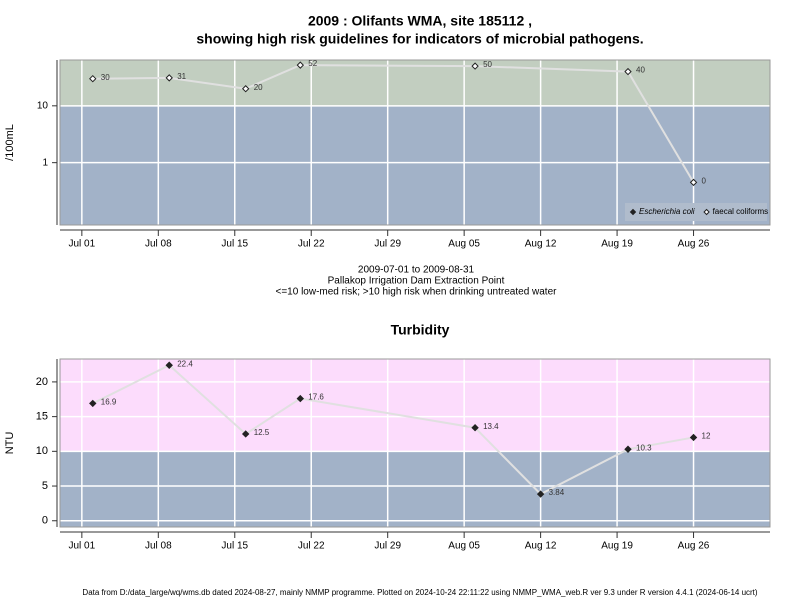 Image resolution: width=800 pixels, height=600 pixels. I want to click on chart-title: Turbidity, so click(420, 330).